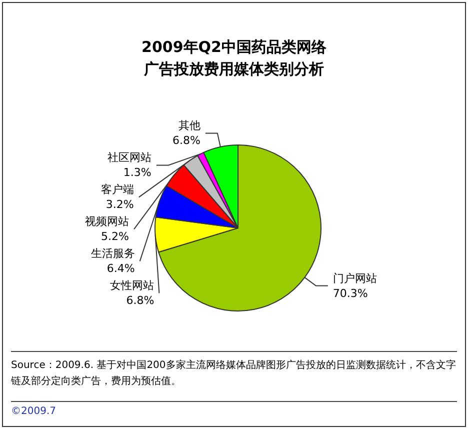 The image size is (470, 431). I want to click on slice-label: 社区网站, so click(129, 157).